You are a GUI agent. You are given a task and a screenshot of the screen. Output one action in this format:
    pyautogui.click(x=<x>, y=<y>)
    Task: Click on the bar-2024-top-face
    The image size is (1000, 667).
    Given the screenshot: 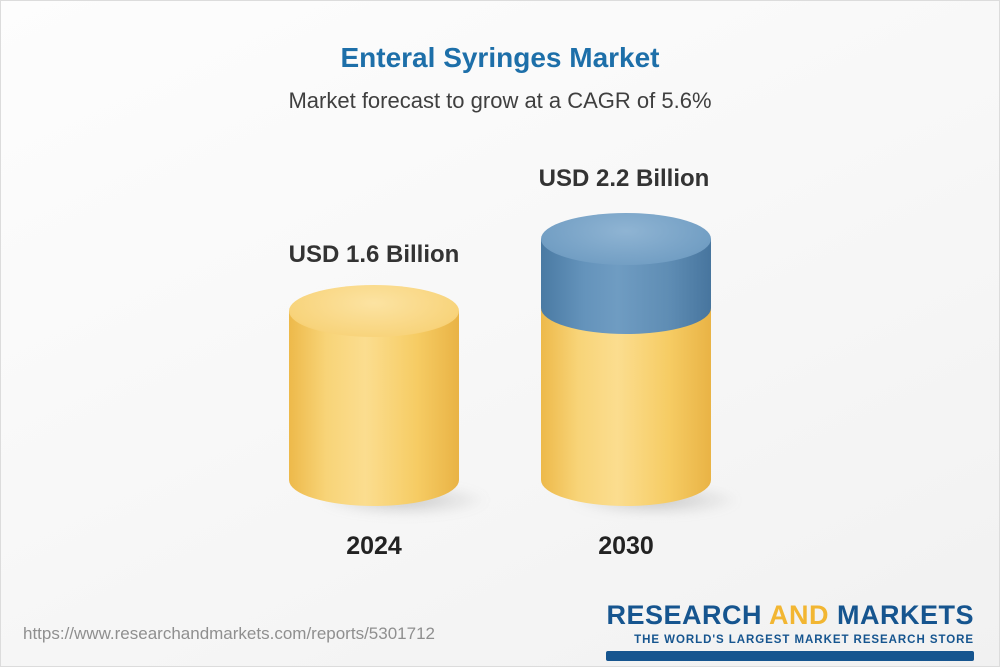 What is the action you would take?
    pyautogui.click(x=374, y=311)
    